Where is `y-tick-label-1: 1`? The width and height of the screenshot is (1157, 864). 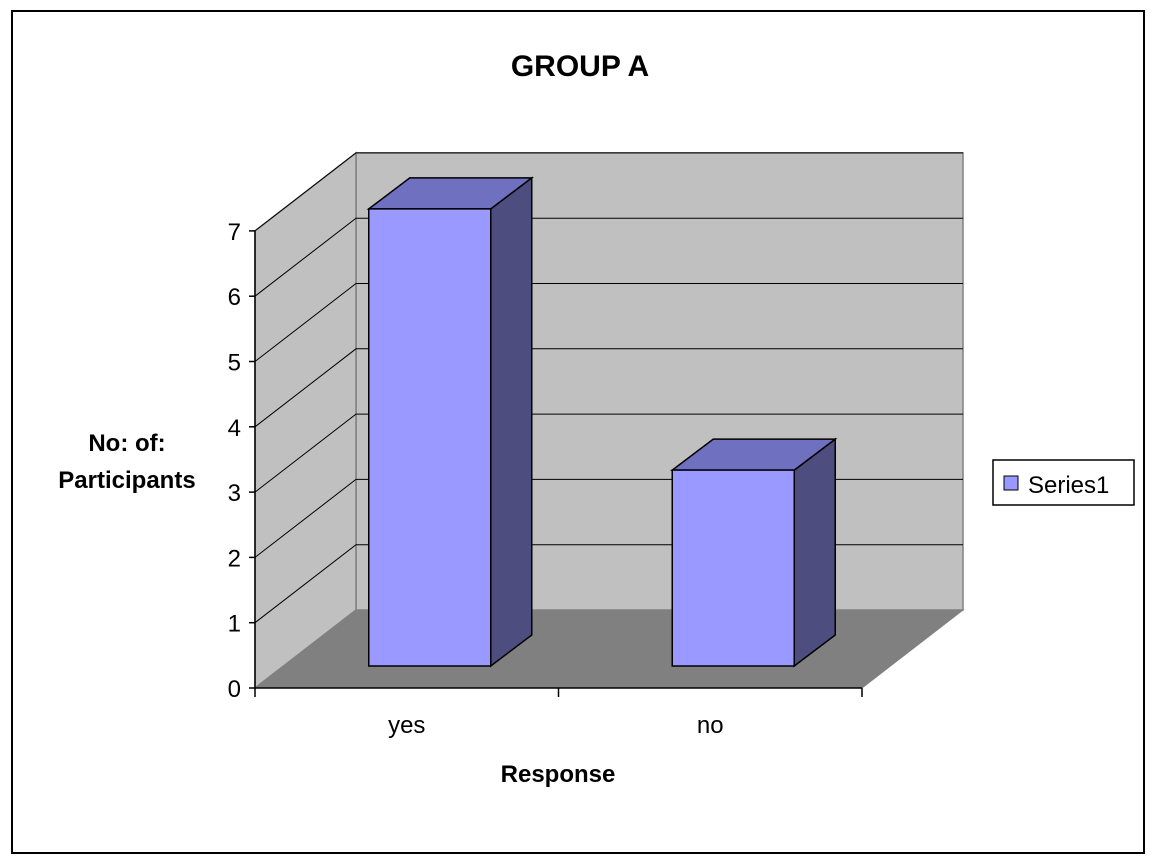 y-tick-label-1: 1 is located at coordinates (234, 624).